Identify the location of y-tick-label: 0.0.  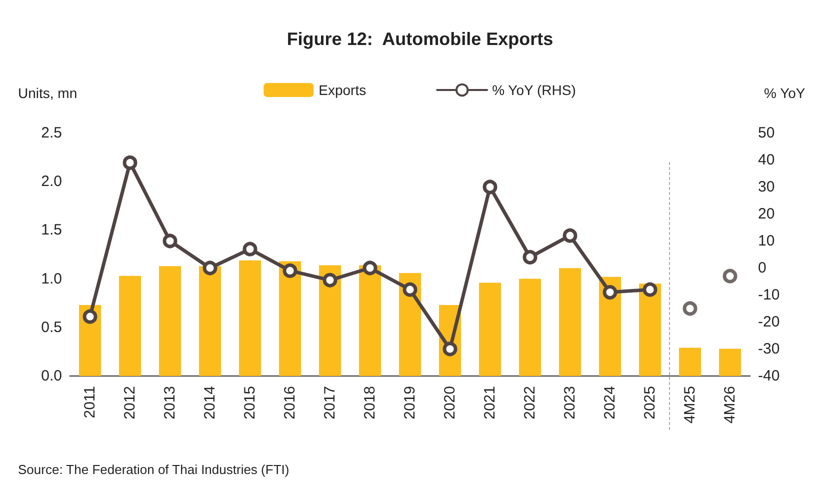
(51, 376).